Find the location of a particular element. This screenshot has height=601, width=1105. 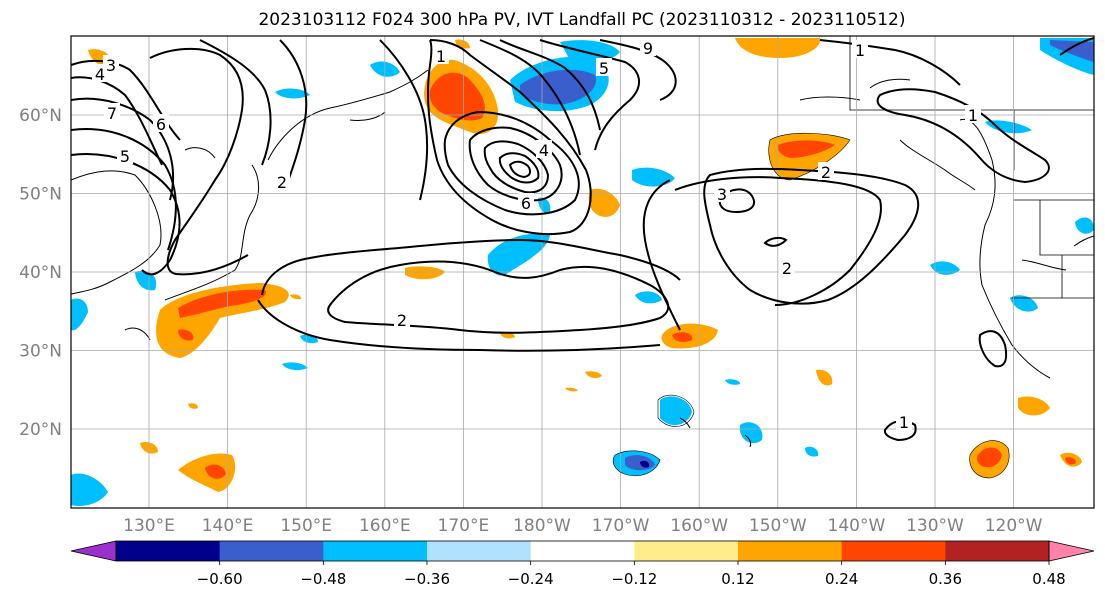

colorbar-over-arrow is located at coordinates (1071, 551).